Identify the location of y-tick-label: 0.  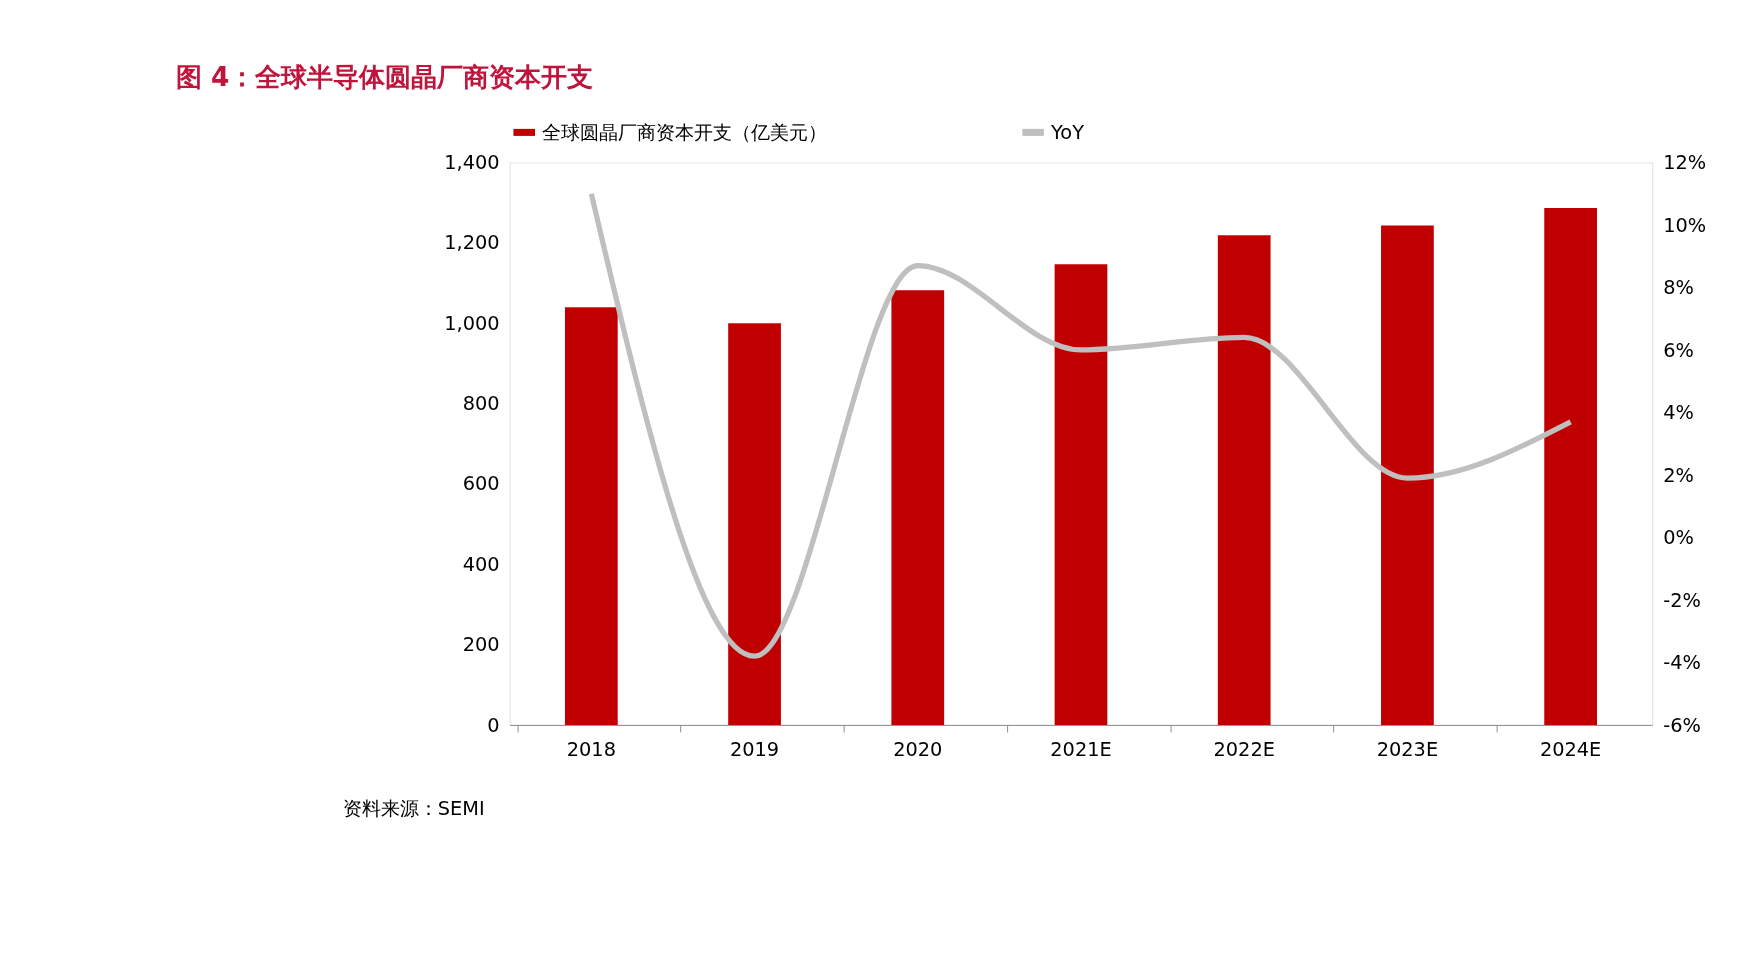
(493, 725).